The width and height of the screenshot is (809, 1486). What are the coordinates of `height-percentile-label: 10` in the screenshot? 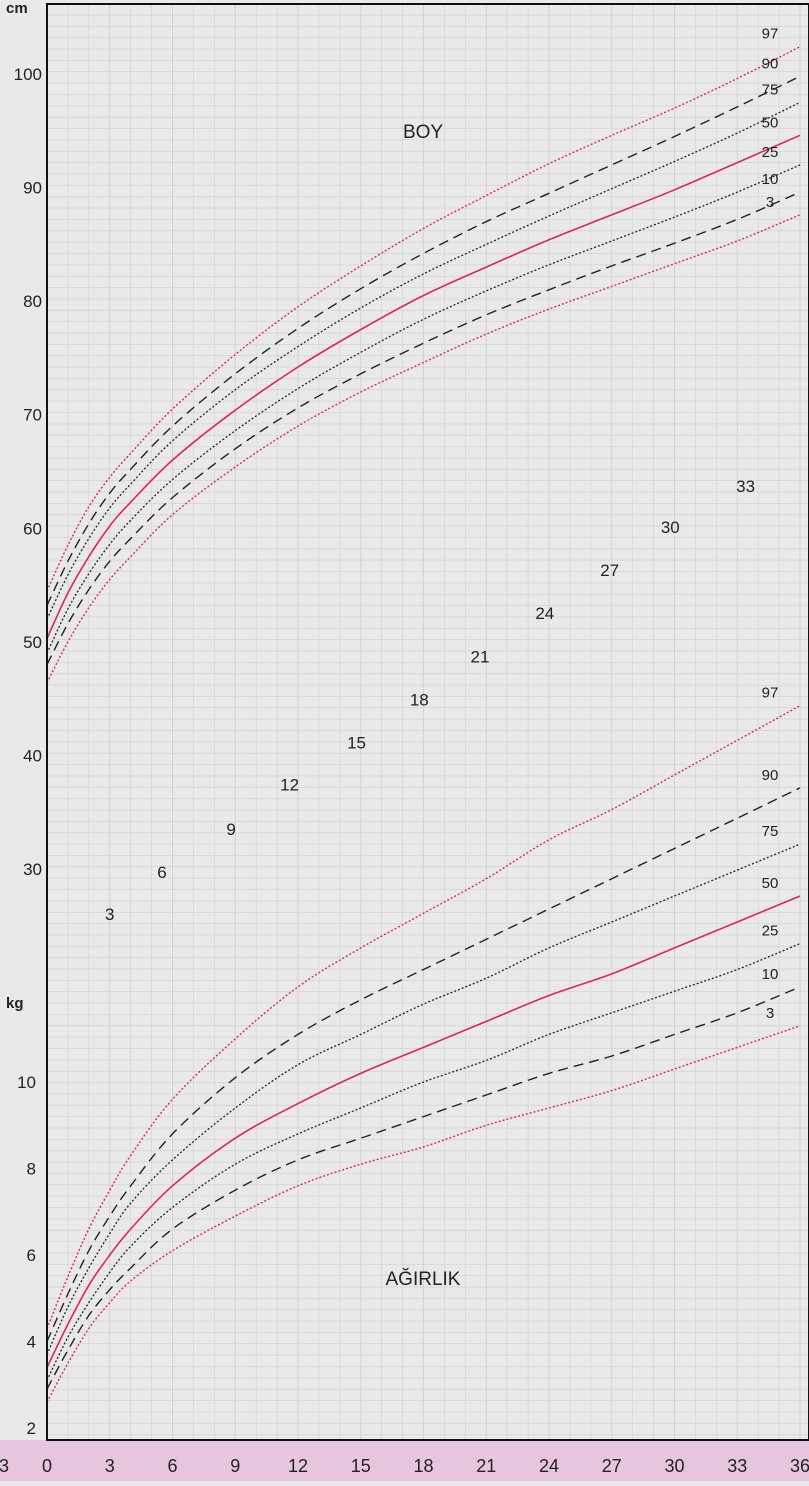 It's located at (770, 179).